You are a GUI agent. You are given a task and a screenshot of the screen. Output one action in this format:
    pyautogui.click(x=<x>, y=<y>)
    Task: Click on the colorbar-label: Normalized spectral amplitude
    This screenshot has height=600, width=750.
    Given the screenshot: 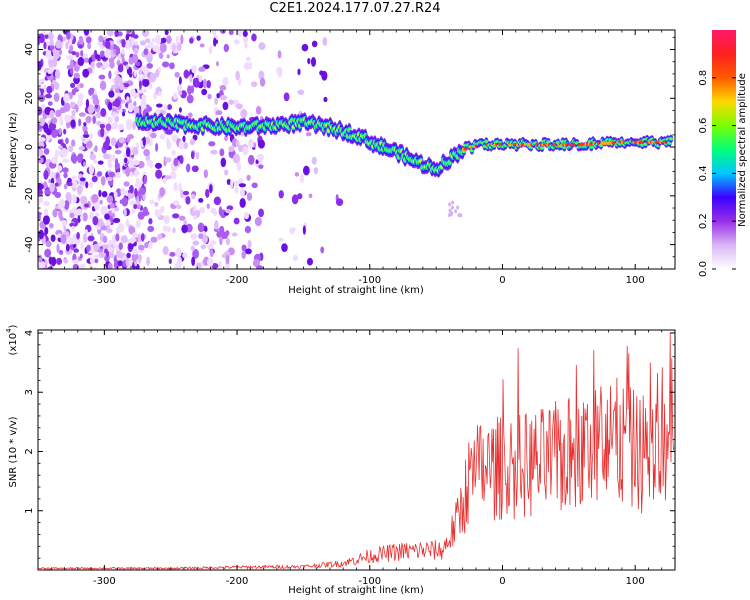 What is the action you would take?
    pyautogui.click(x=742, y=150)
    